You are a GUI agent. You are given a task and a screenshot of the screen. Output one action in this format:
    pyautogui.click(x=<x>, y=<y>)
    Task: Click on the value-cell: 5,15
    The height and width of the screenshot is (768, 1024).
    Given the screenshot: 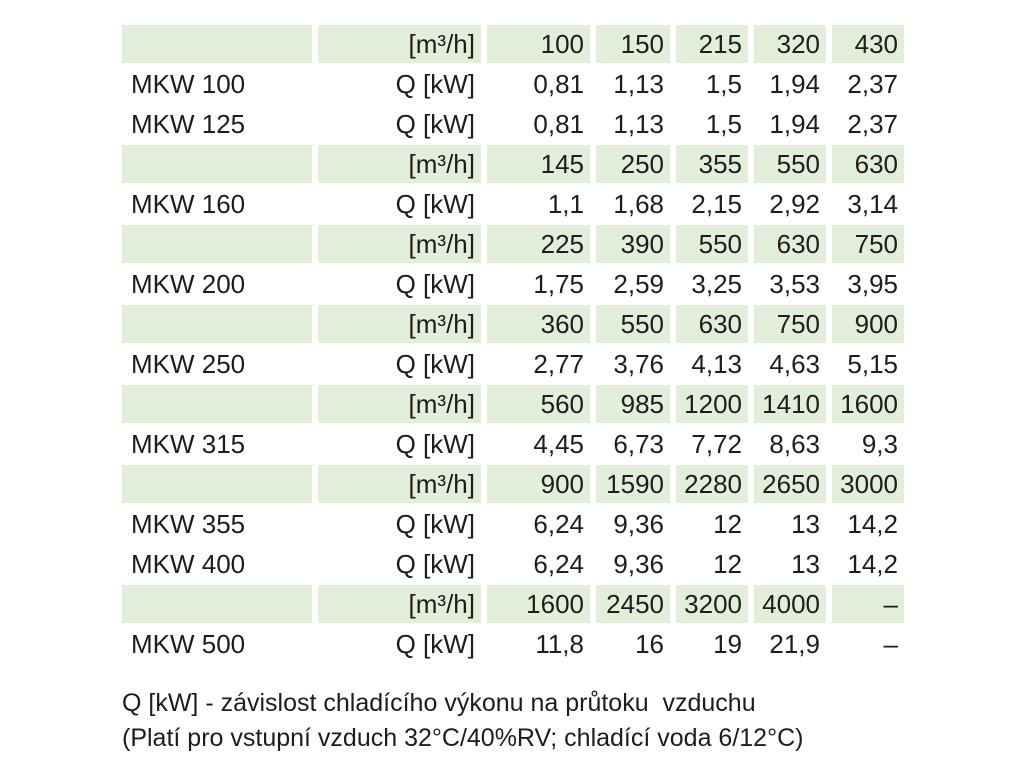 What is the action you would take?
    pyautogui.click(x=872, y=364)
    